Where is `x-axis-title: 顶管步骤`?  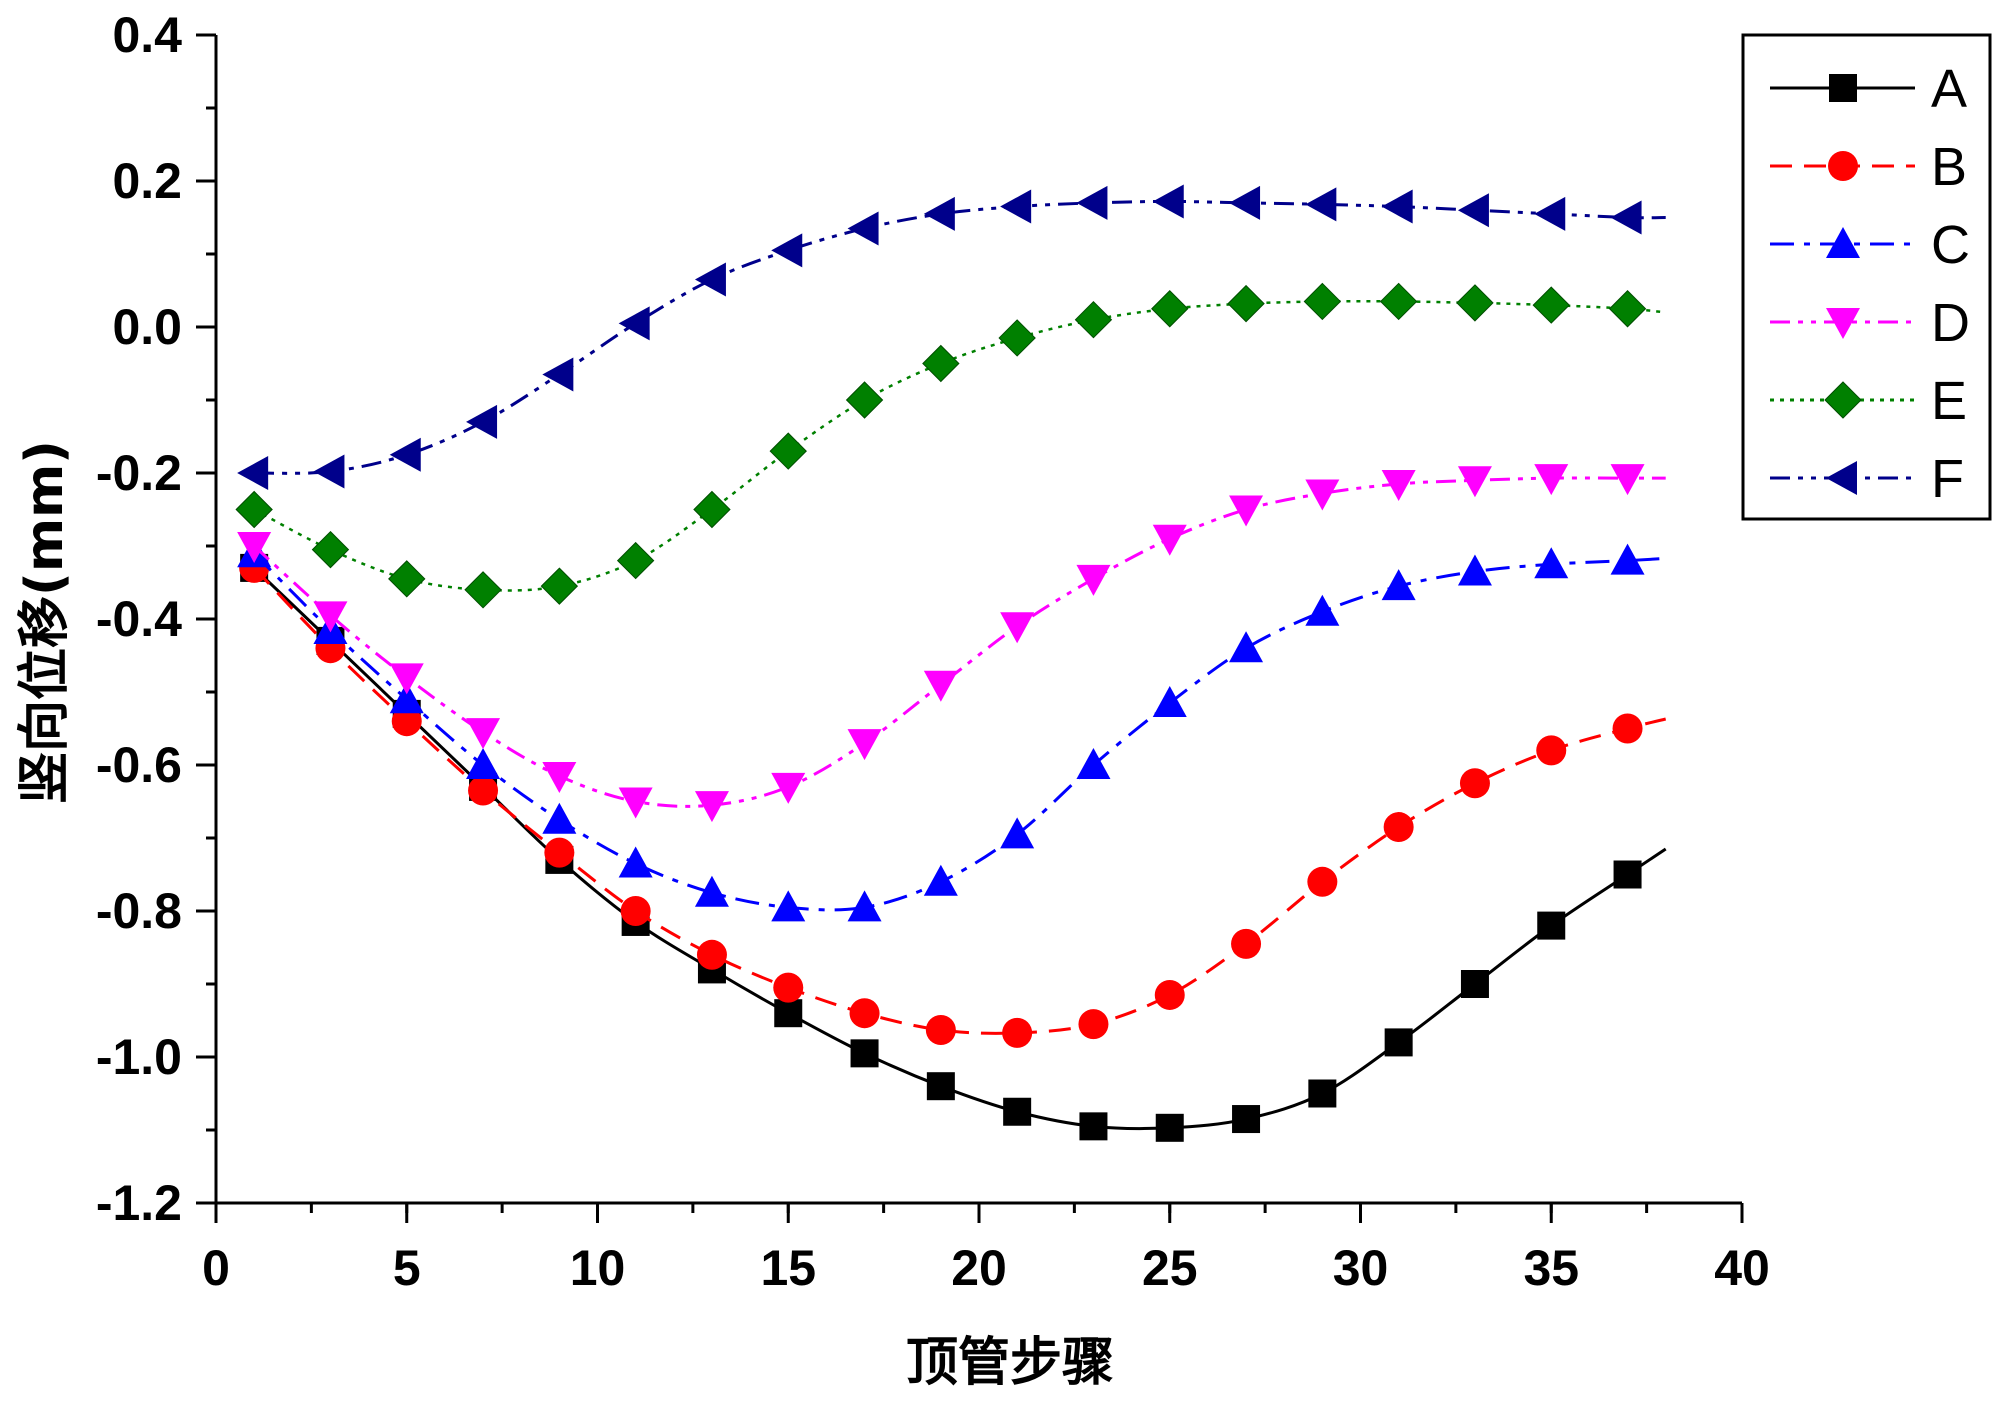
x-axis-title: 顶管步骤 is located at coordinates (1010, 1363).